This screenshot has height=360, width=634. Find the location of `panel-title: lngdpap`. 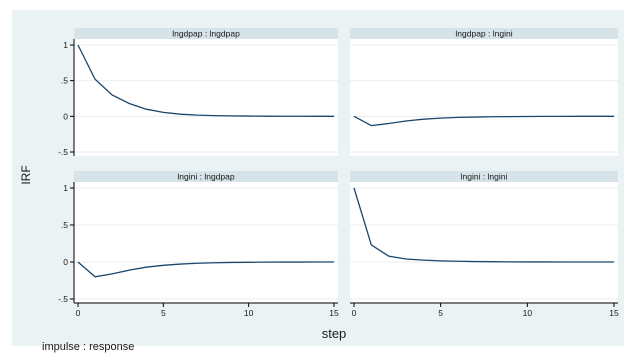

panel-title: lngdpap is located at coordinates (206, 34).